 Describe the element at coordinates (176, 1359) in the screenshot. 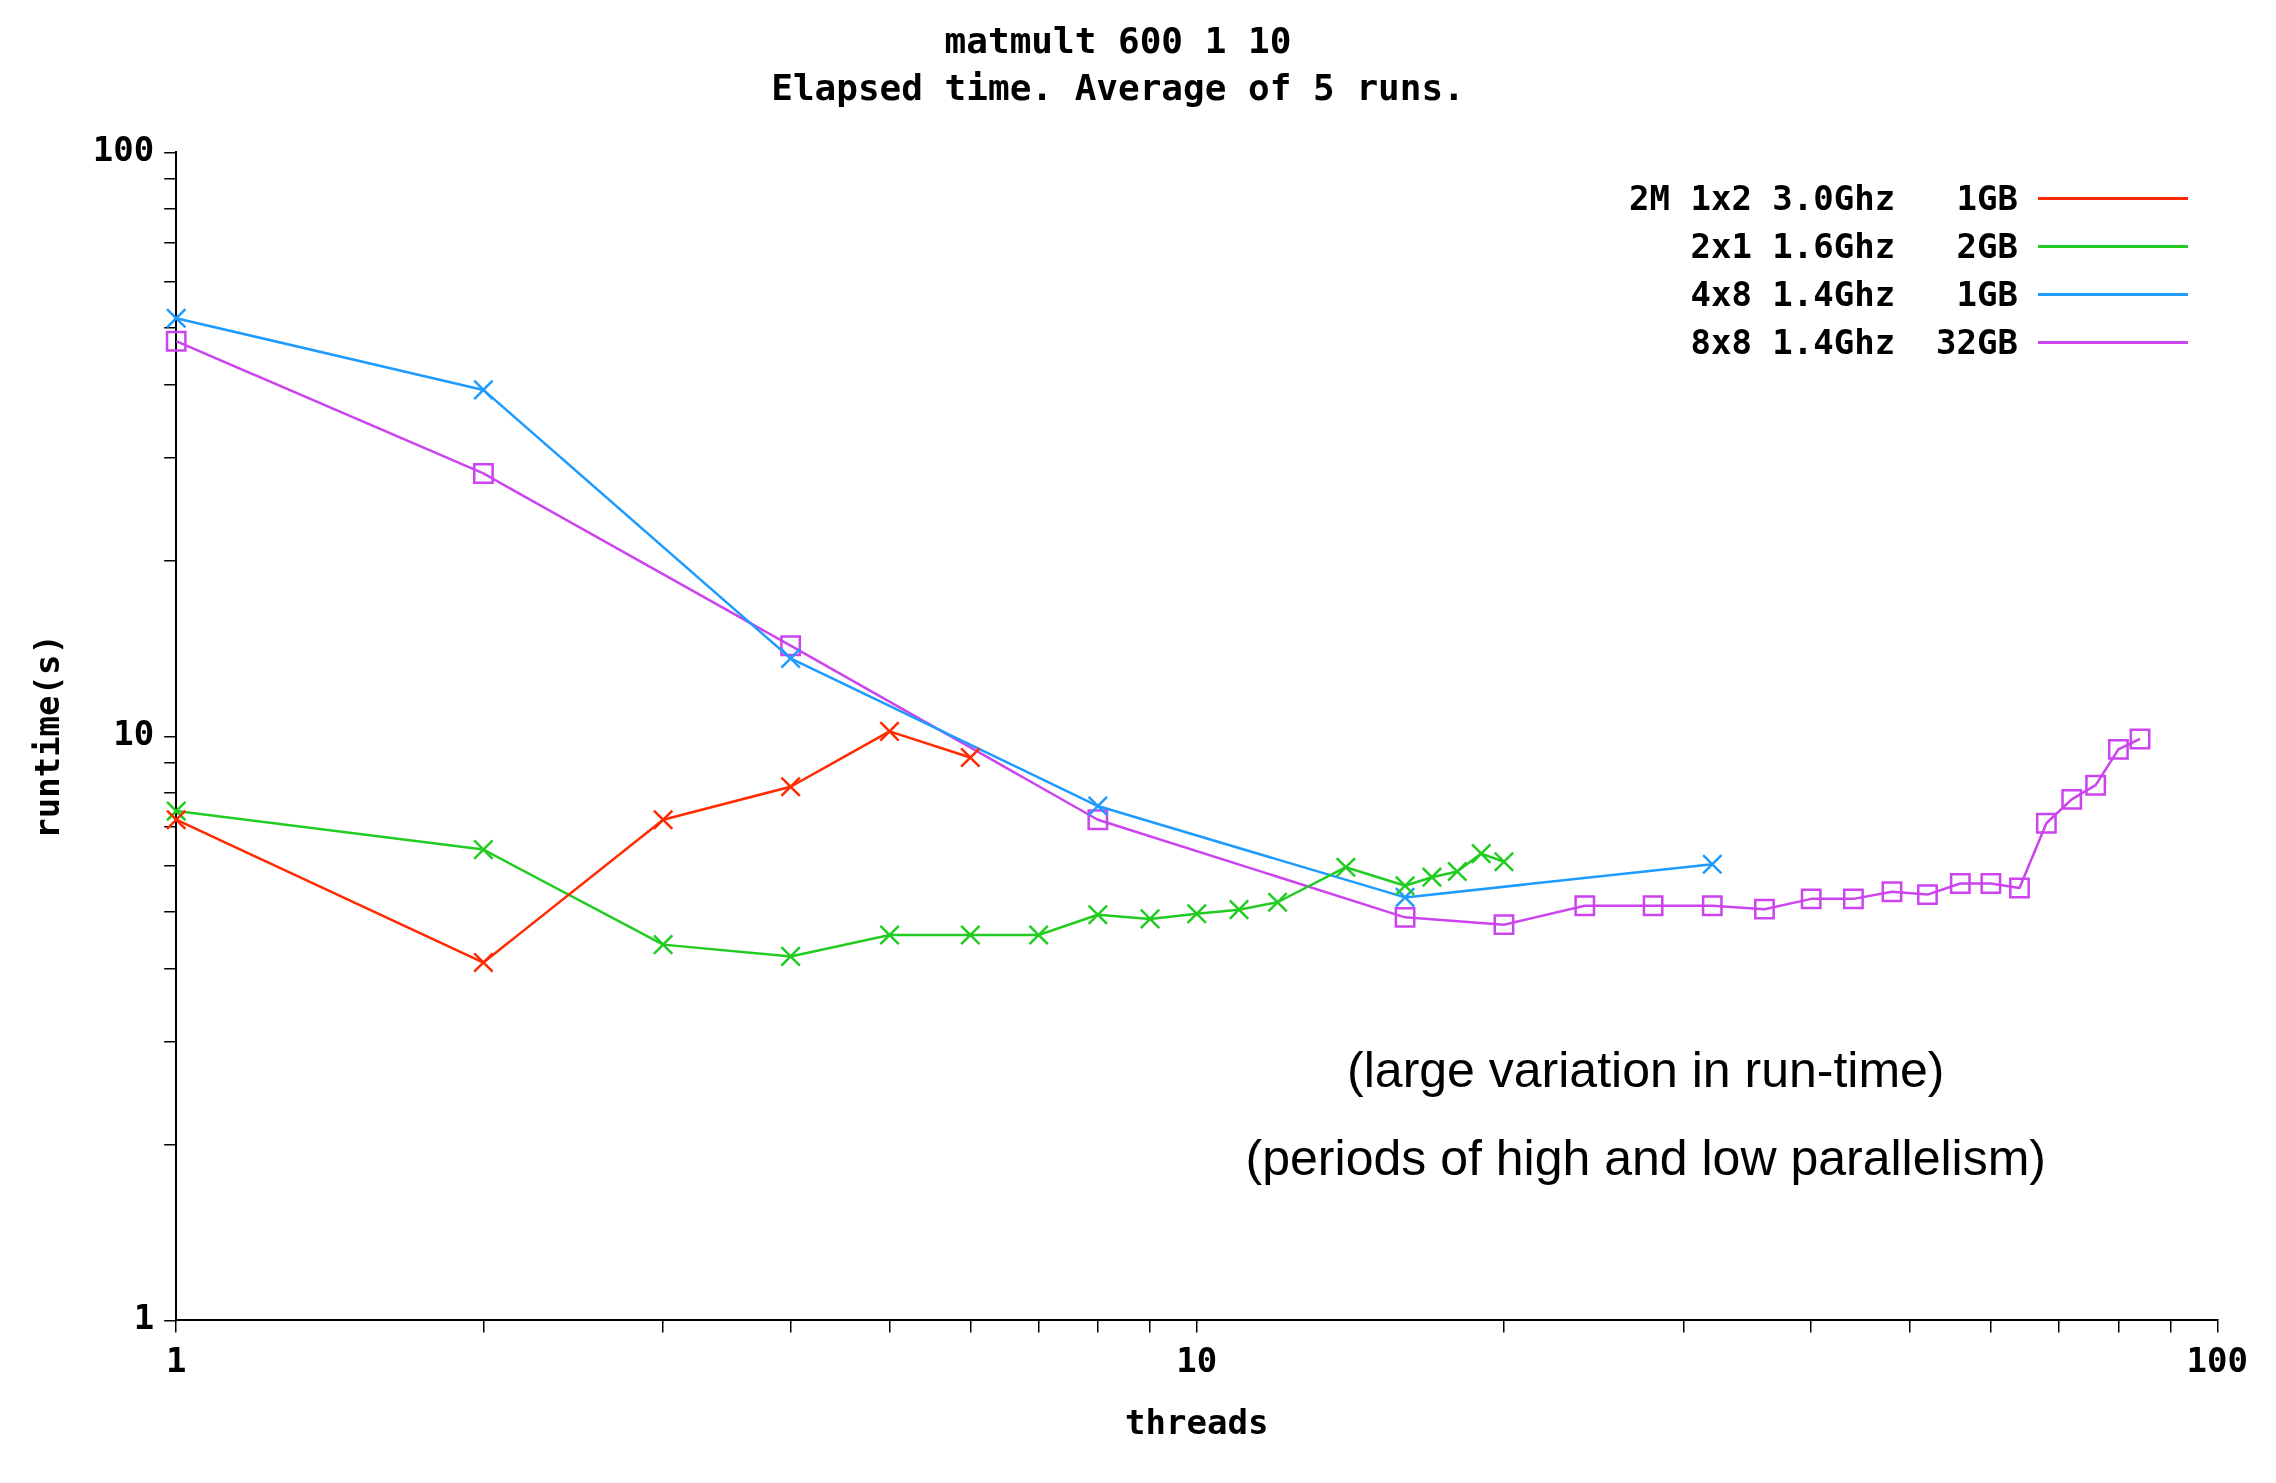

I see `x-tick-label: 1` at that location.